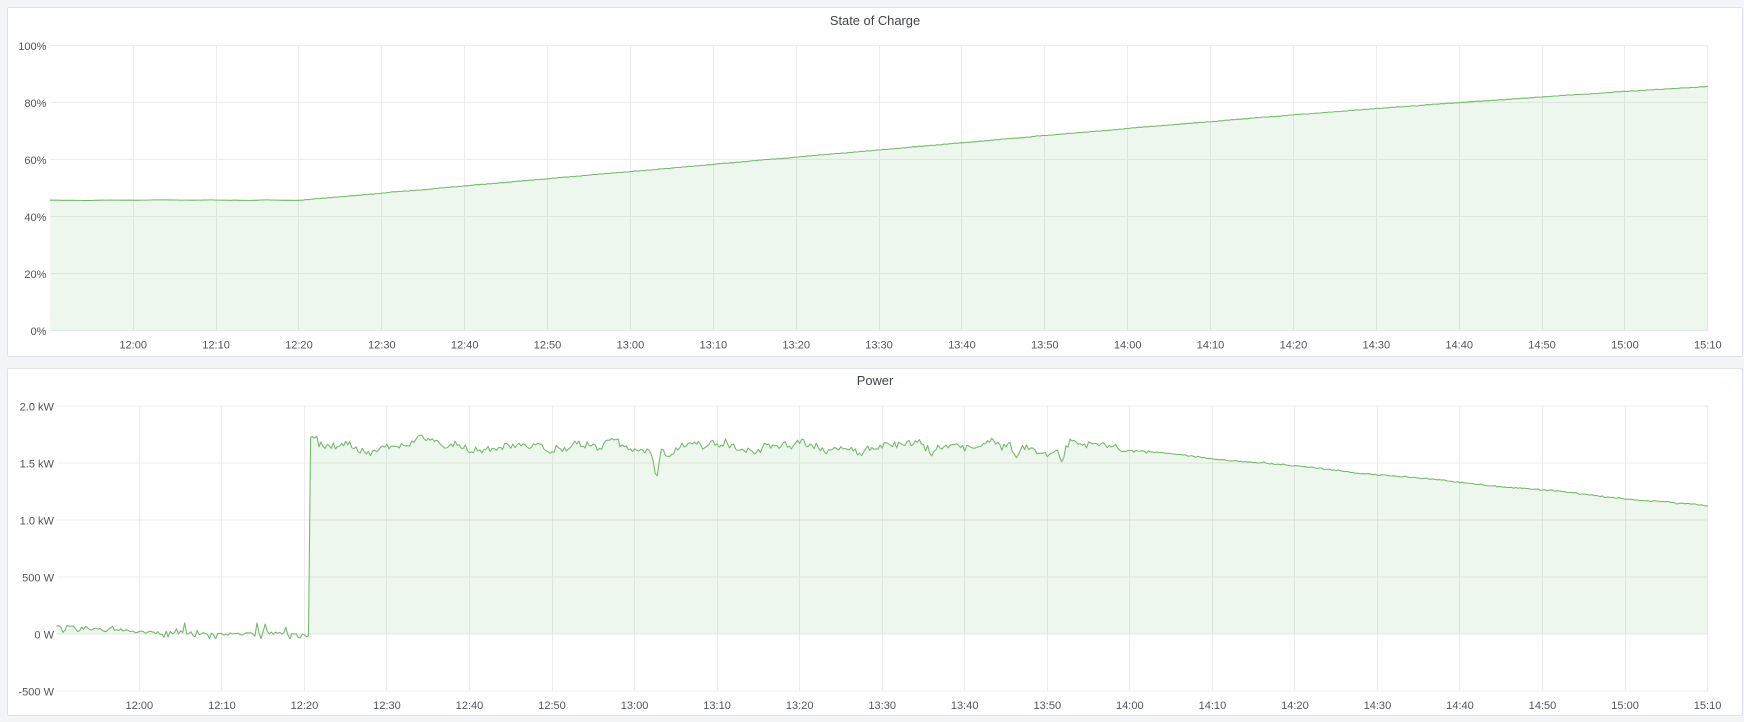 The height and width of the screenshot is (722, 1744). Describe the element at coordinates (35, 104) in the screenshot. I see `svg-text: 80%` at that location.